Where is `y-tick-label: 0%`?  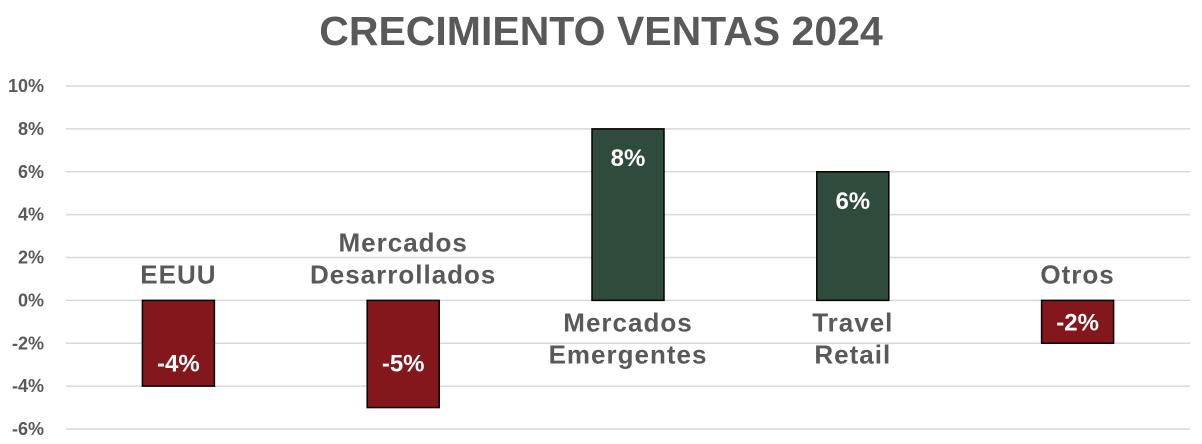 y-tick-label: 0% is located at coordinates (31, 300).